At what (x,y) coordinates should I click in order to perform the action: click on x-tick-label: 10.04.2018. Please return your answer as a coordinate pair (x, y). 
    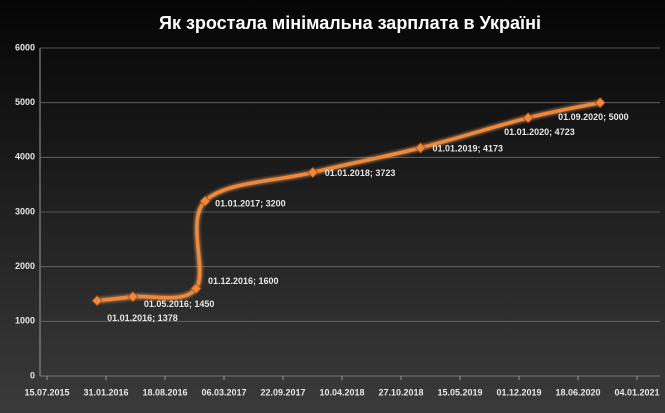
    Looking at the image, I should click on (341, 392).